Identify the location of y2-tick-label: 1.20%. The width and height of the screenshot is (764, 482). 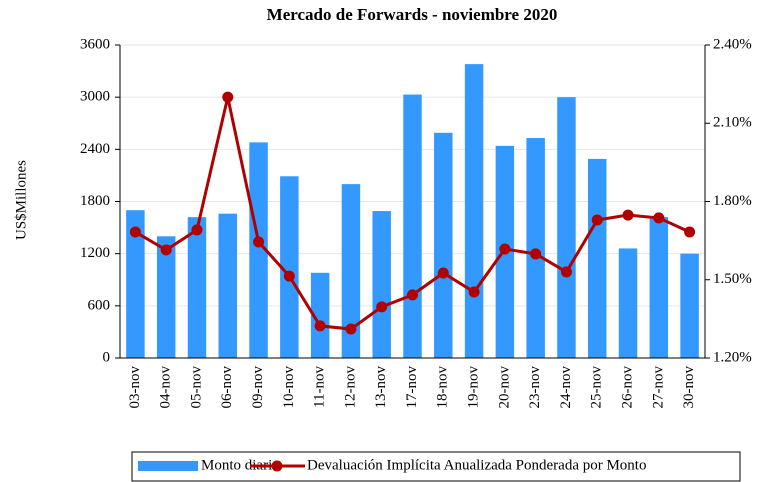
(732, 357).